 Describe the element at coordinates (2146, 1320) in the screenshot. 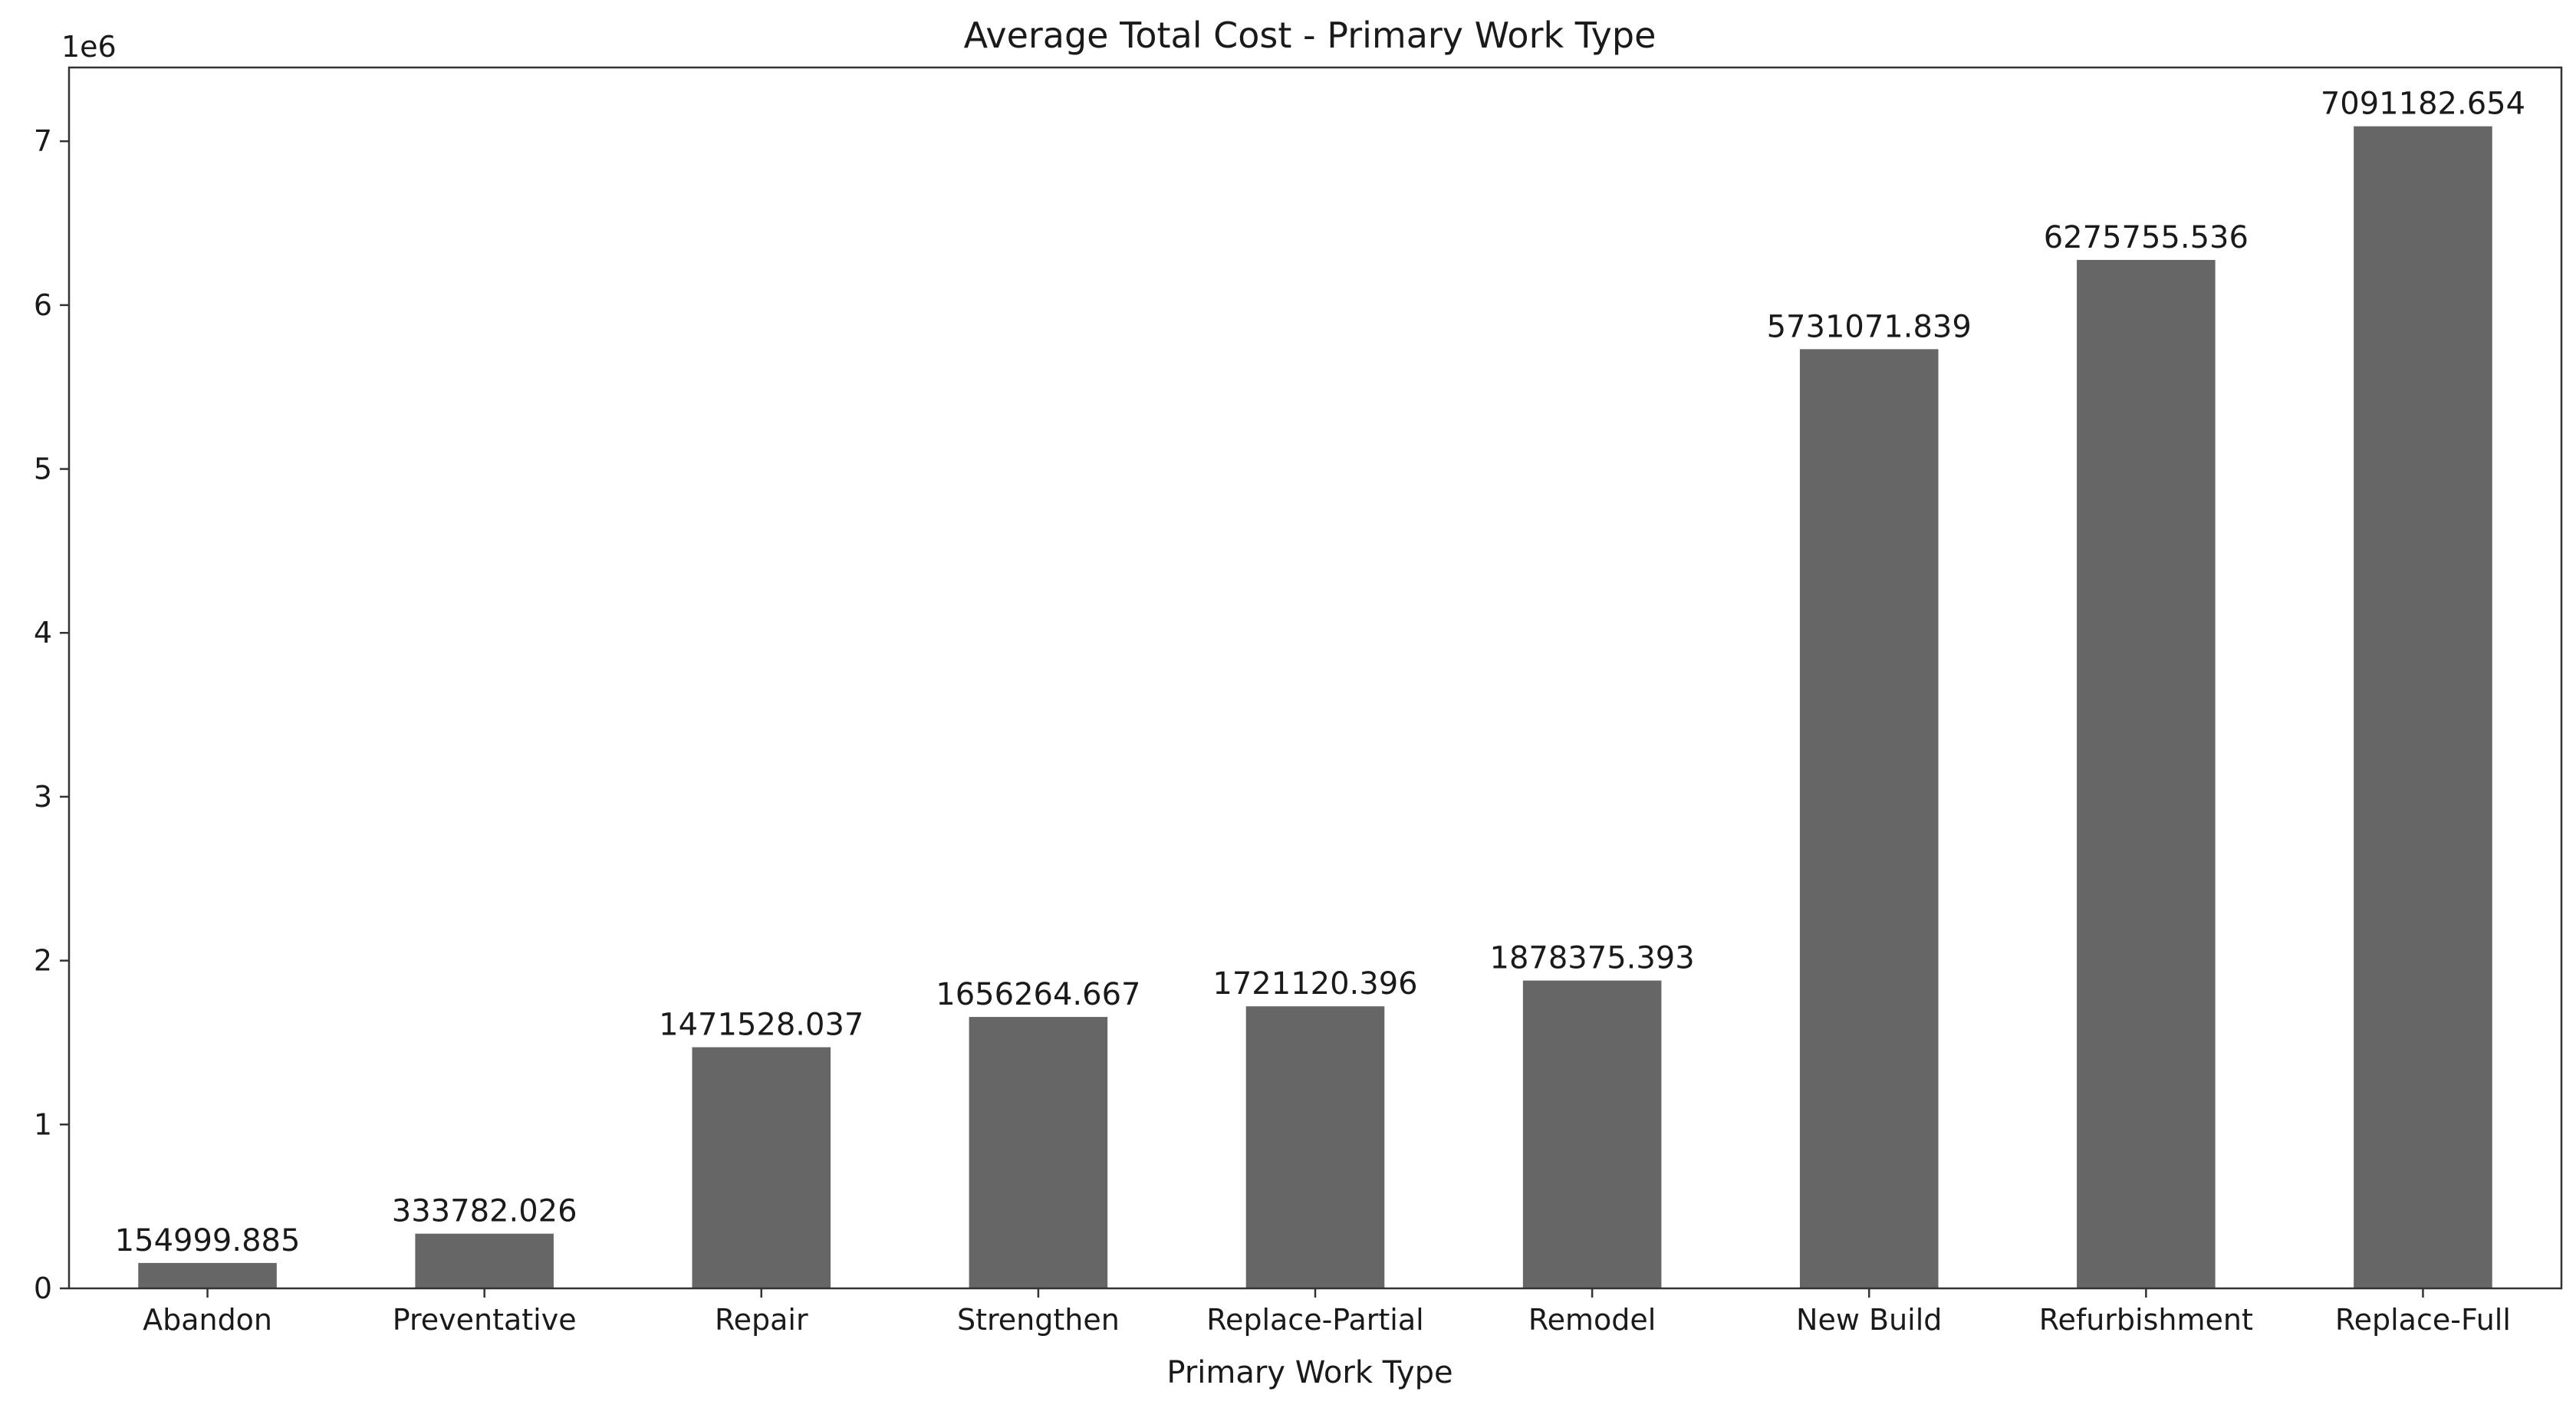

I see `x-tick-label-refurbishment: Refurbishment` at that location.